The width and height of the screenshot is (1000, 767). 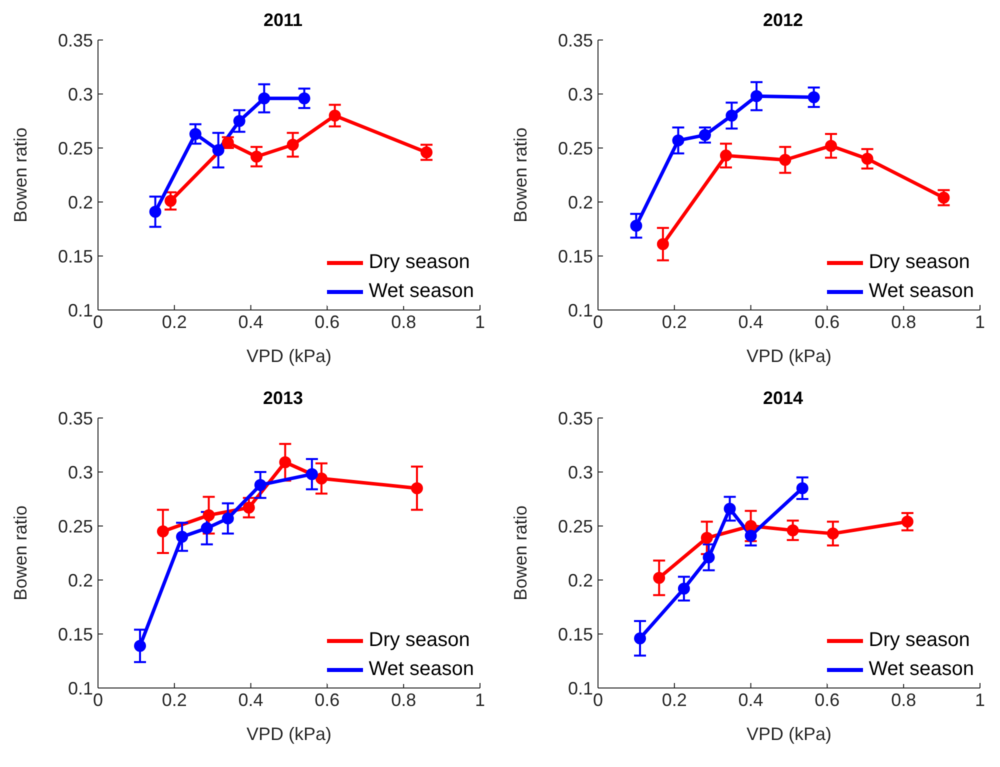 I want to click on chart-title: 2011, so click(x=283, y=20).